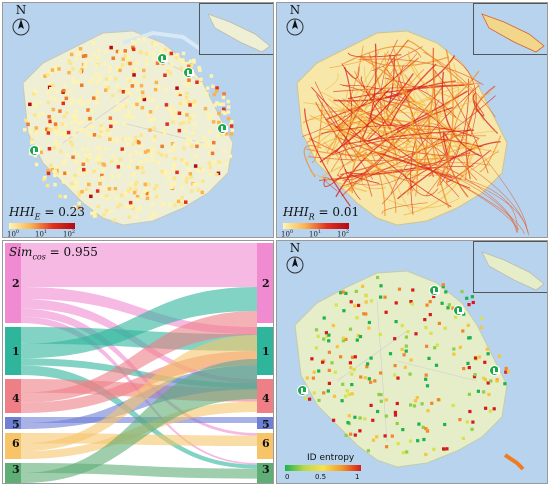  Describe the element at coordinates (236, 29) in the screenshot. I see `inset-map` at that location.